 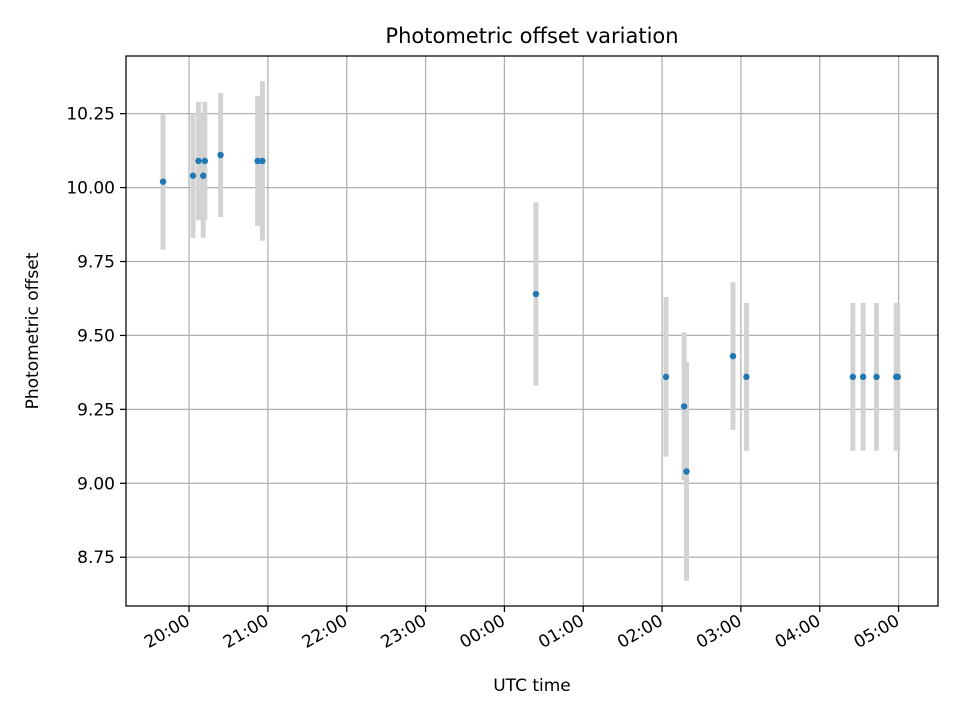 What do you see at coordinates (531, 36) in the screenshot?
I see `chart-title: Photometric offset variation` at bounding box center [531, 36].